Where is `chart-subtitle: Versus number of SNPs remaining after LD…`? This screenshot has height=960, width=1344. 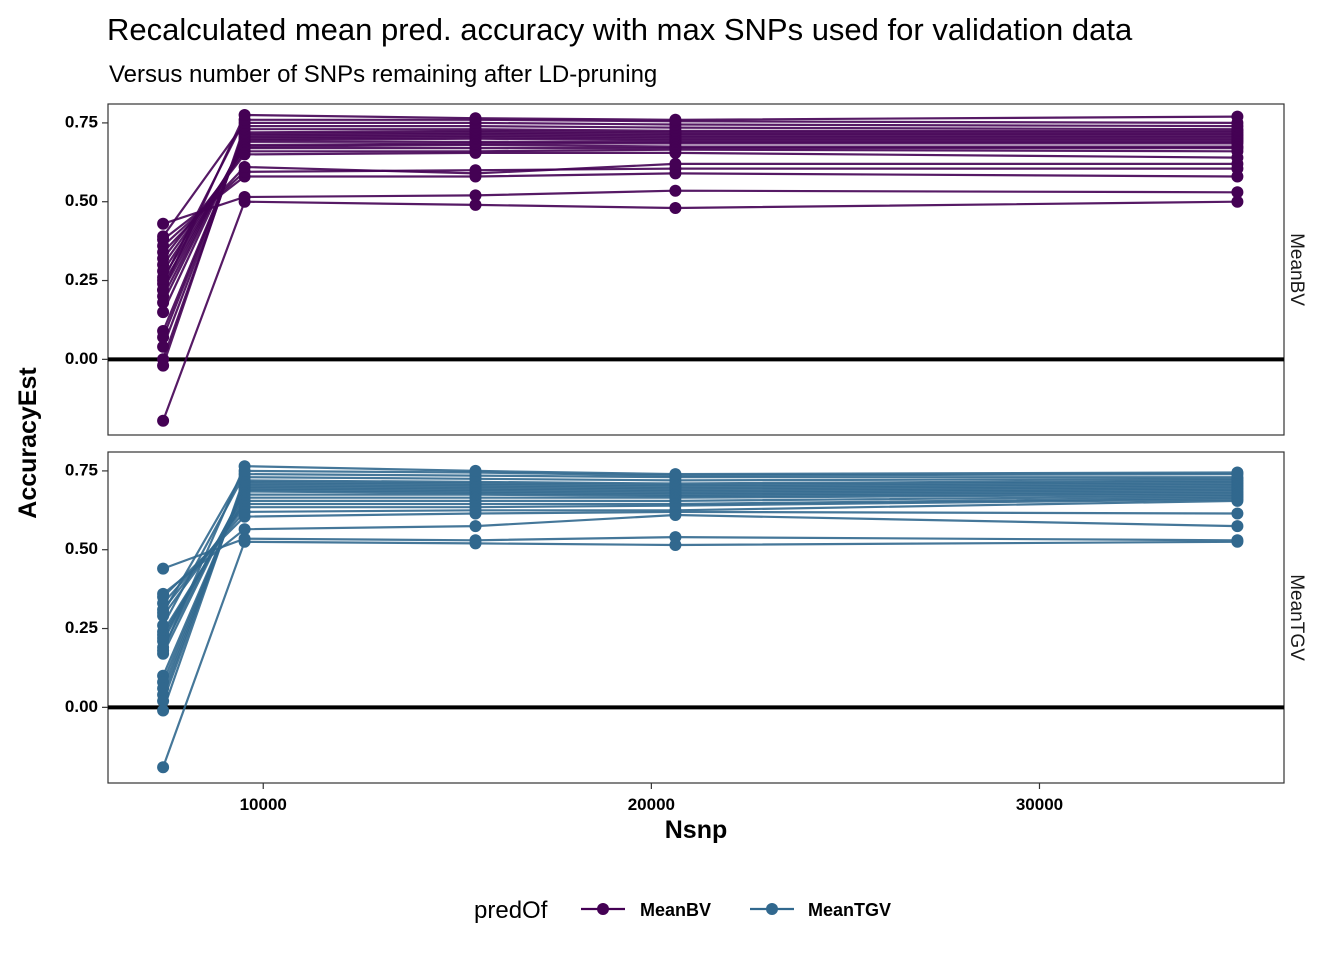
chart-subtitle: Versus number of SNPs remaining after LD… is located at coordinates (383, 74).